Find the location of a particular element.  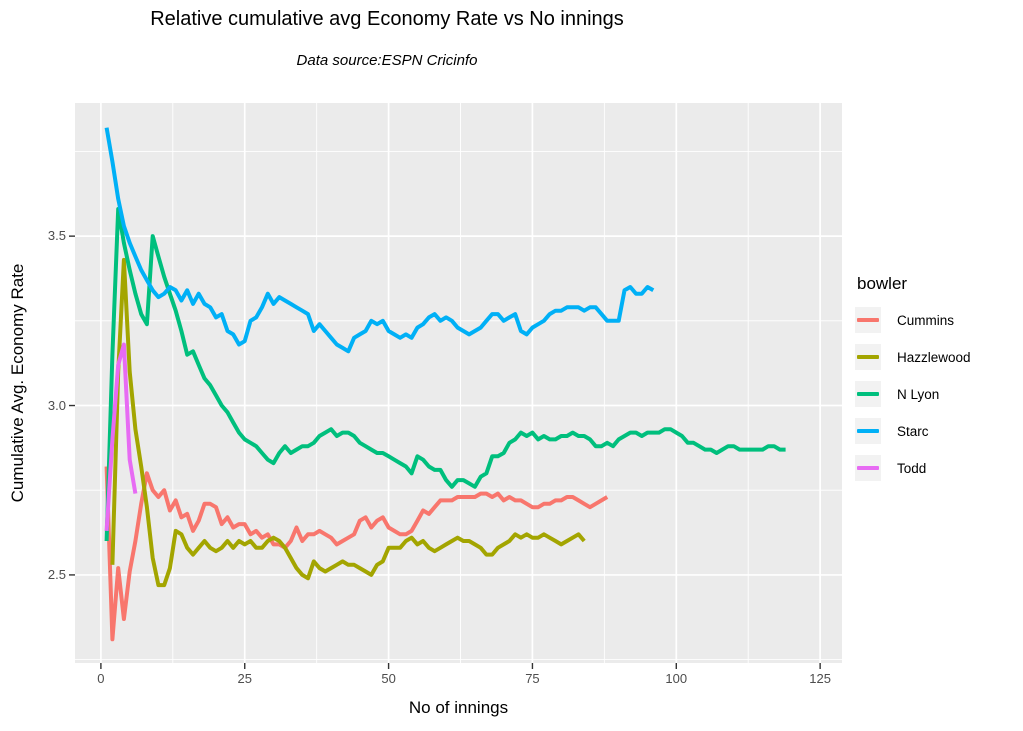

legend-title: bowler is located at coordinates (882, 283).